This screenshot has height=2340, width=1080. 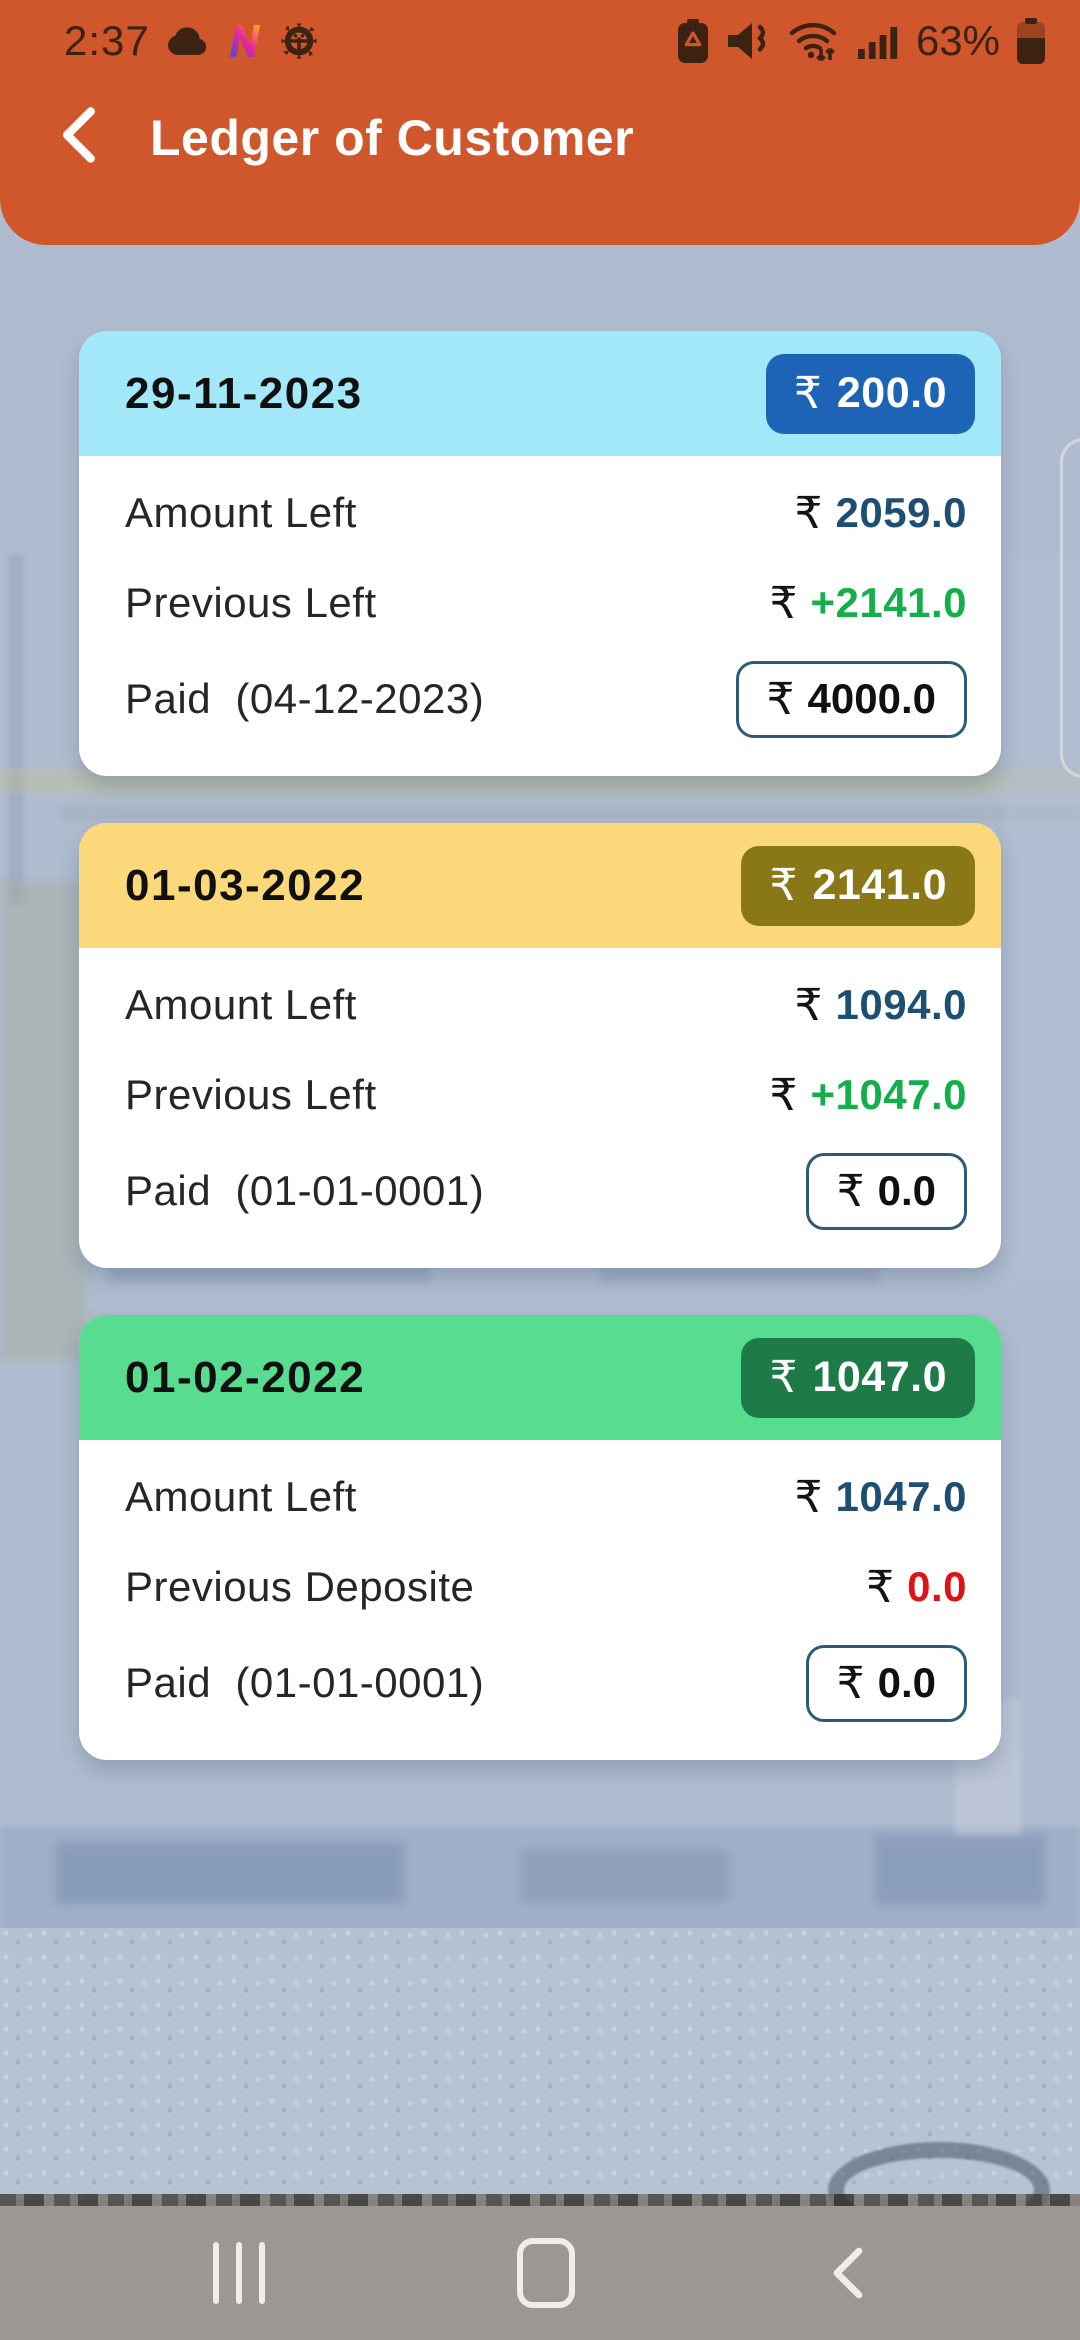 I want to click on ledger-row: Previous Left ₹ +1047.0, so click(x=546, y=1095).